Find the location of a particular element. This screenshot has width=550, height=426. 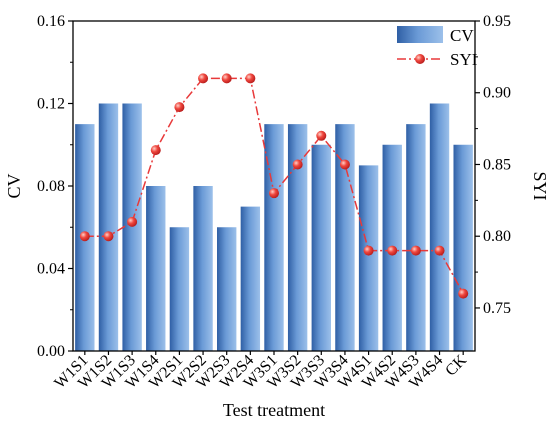

bar-W3S2 is located at coordinates (297, 238).